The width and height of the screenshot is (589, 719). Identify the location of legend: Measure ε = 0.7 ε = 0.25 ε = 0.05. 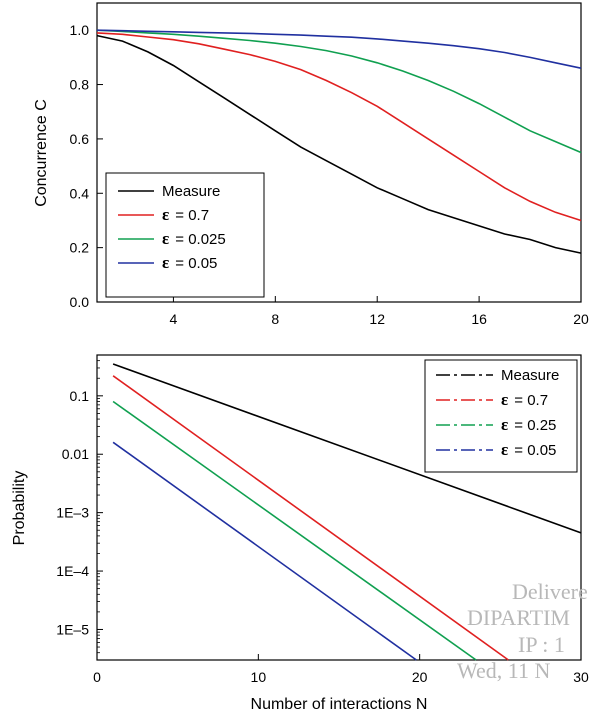
(501, 416).